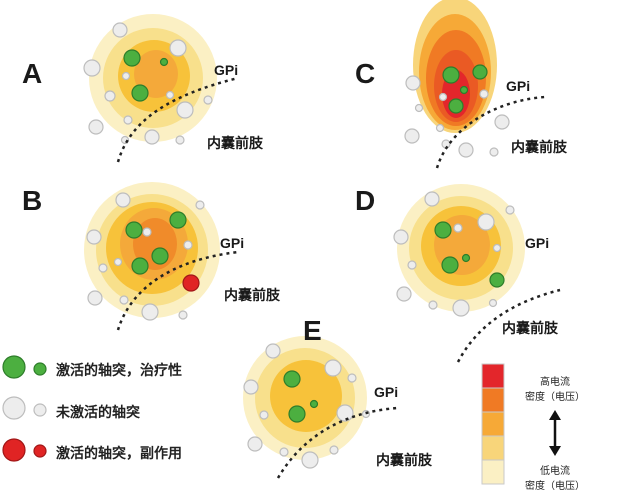  I want to click on panel-a-axons, so click(148, 83).